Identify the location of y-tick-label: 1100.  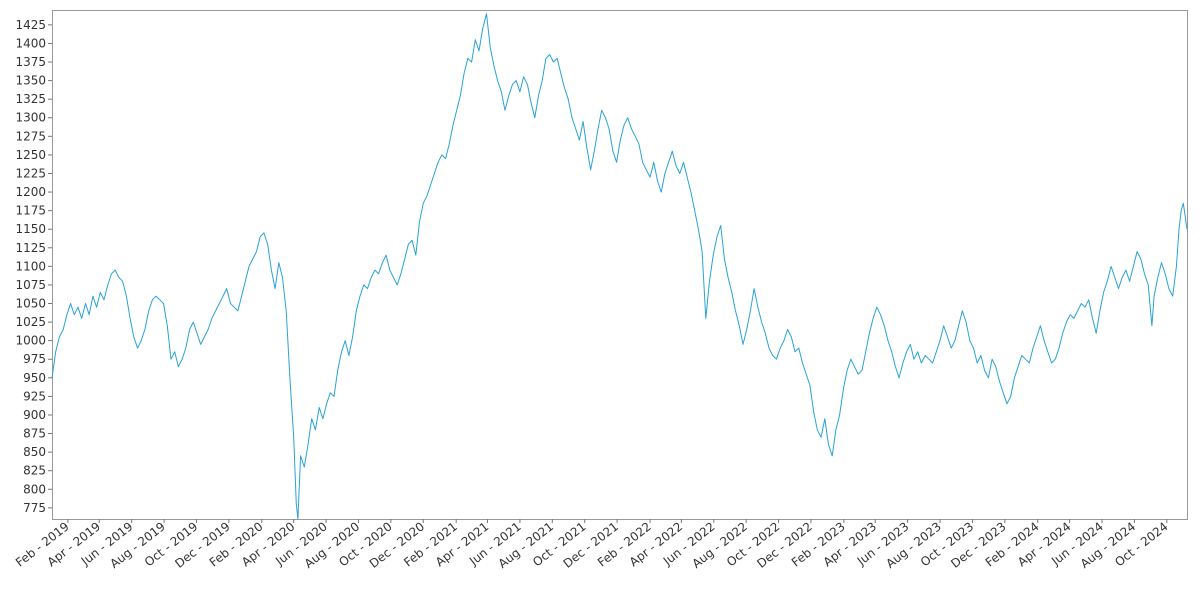
(30, 266).